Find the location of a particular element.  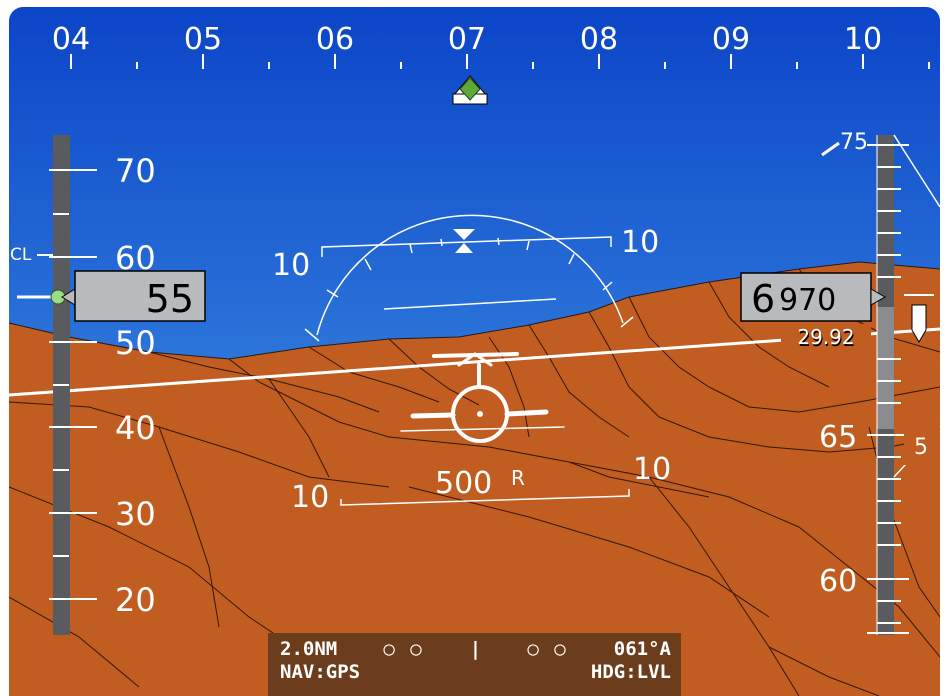

heading-label: 10 is located at coordinates (863, 39).